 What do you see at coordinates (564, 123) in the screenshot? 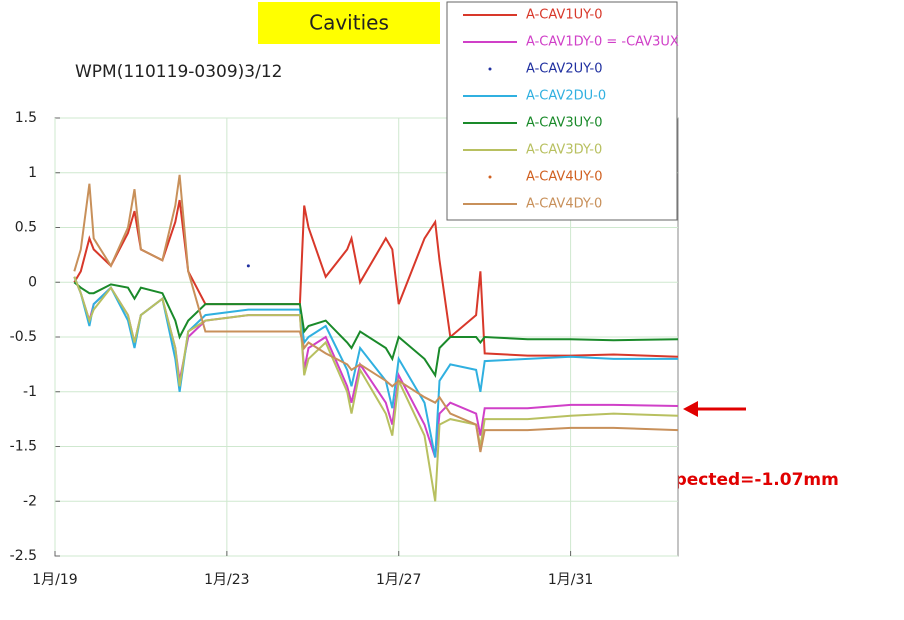
I see `legend-label: A-CAV3UY-0` at bounding box center [564, 123].